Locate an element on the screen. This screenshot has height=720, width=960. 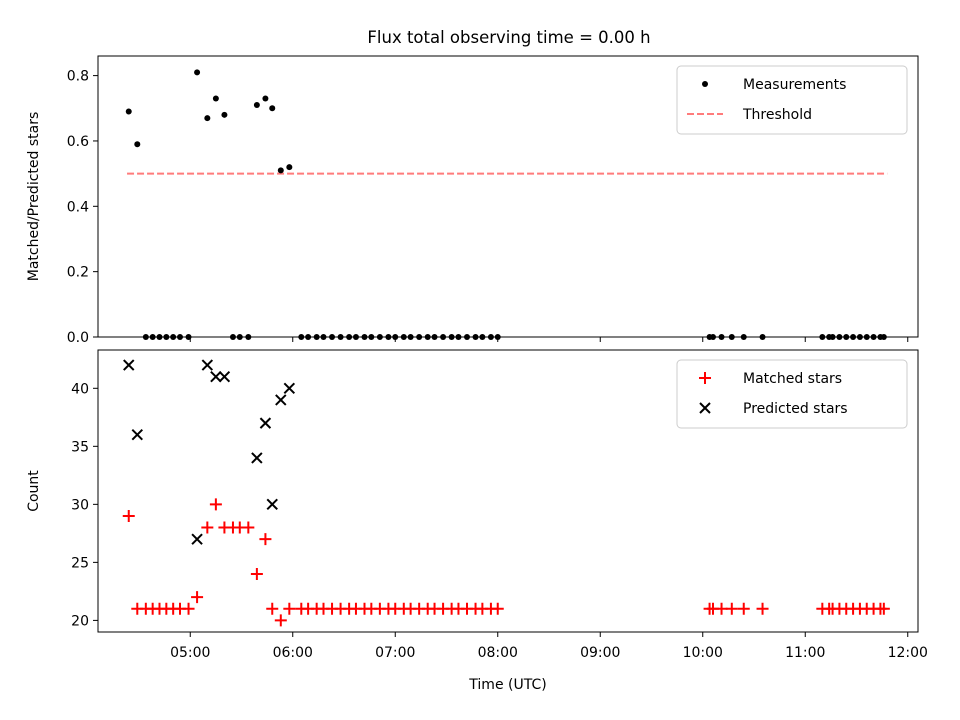
legend-marker-measurements is located at coordinates (705, 84).